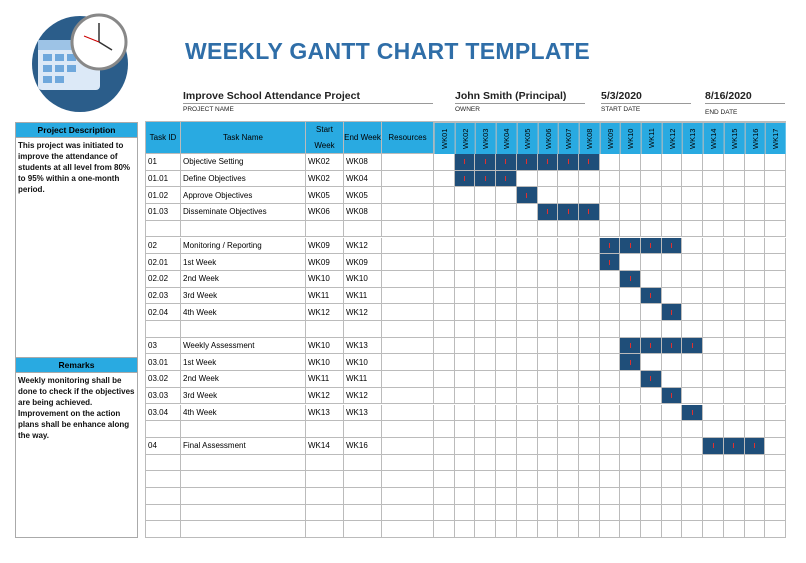 Image resolution: width=806 pixels, height=563 pixels. I want to click on table-cell: Monitoring / Reporting, so click(243, 246).